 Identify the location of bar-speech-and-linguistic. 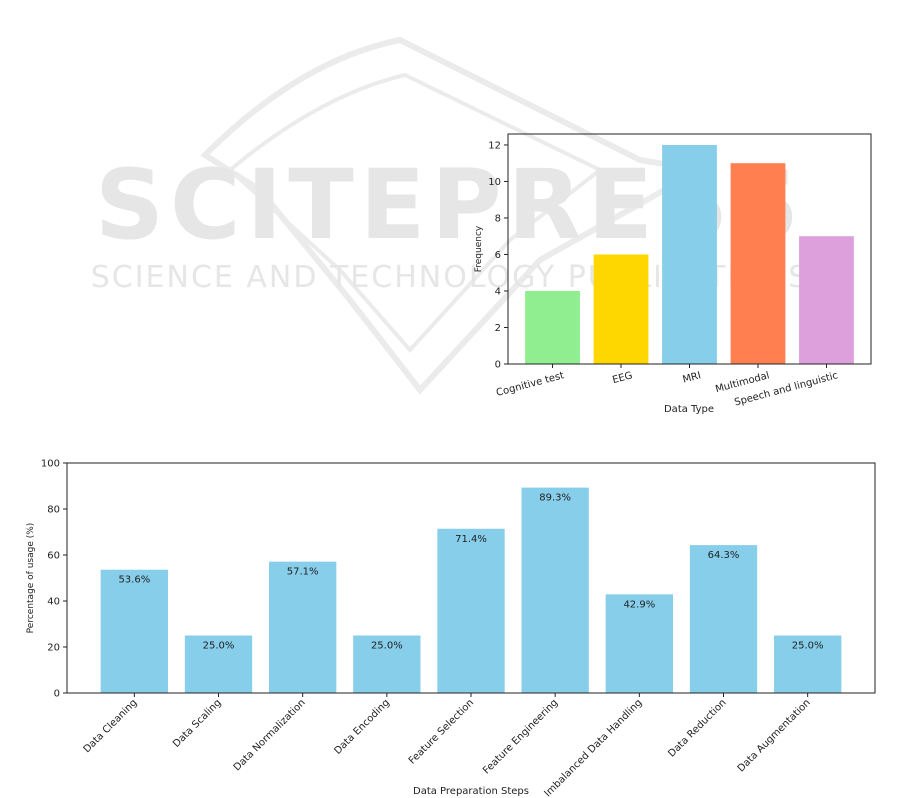
(826, 300).